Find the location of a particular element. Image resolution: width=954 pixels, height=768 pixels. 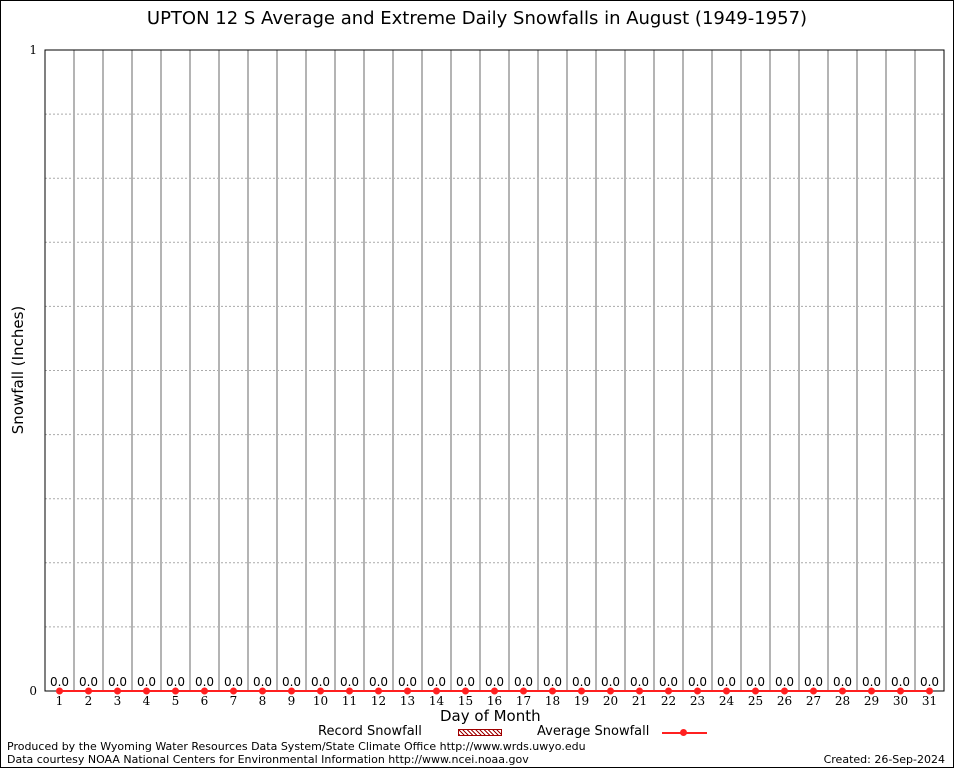

x-tick-label: 24 is located at coordinates (727, 701).